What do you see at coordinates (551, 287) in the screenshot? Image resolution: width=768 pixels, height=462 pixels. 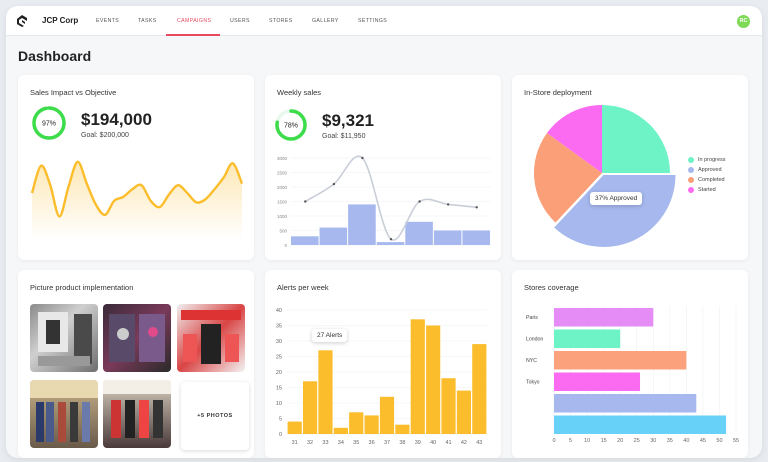 I see `card-title: Stores coverage` at bounding box center [551, 287].